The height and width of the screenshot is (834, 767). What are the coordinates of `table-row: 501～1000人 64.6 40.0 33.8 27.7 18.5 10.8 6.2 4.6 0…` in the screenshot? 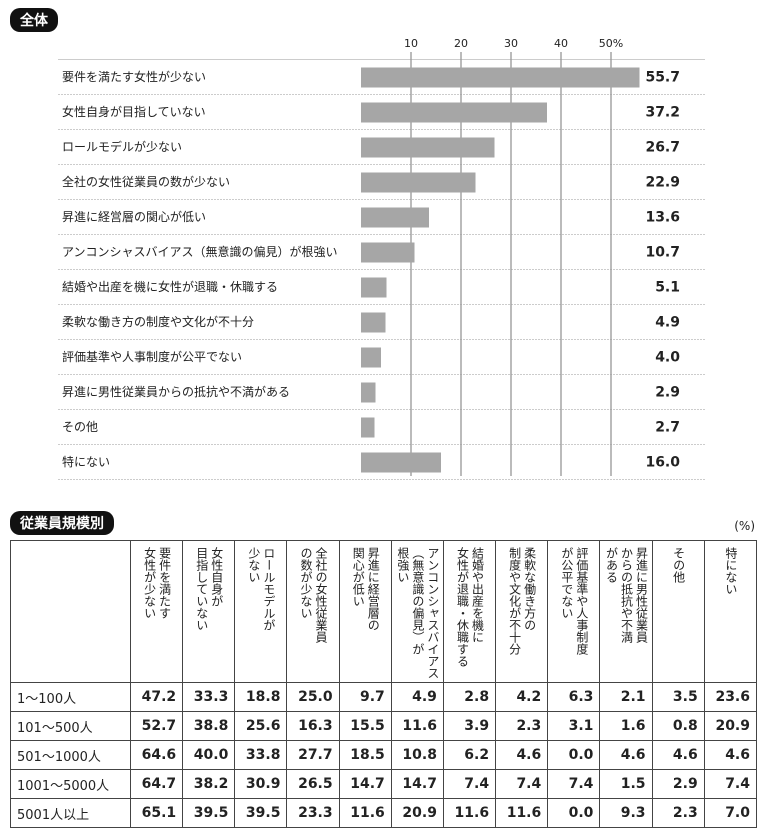 It's located at (384, 755).